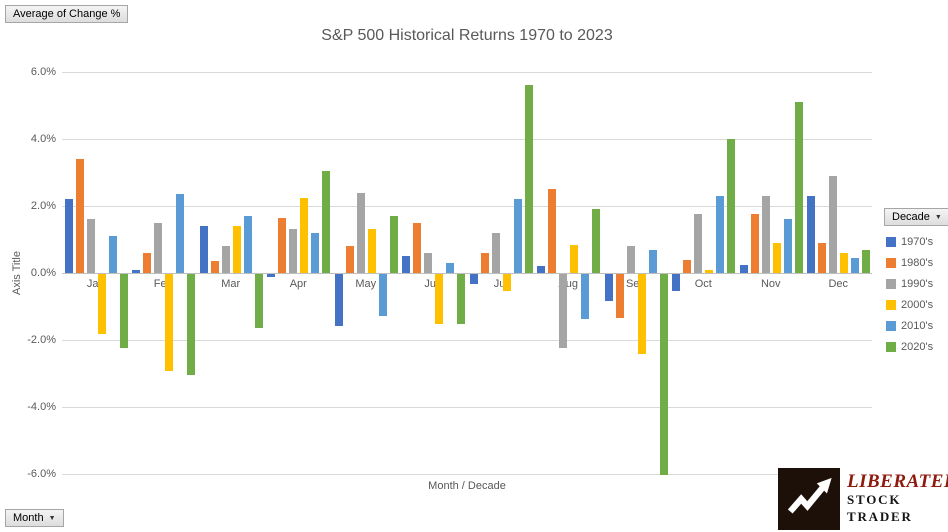 This screenshot has width=948, height=532. What do you see at coordinates (528, 179) in the screenshot?
I see `bar-2020s-jul` at bounding box center [528, 179].